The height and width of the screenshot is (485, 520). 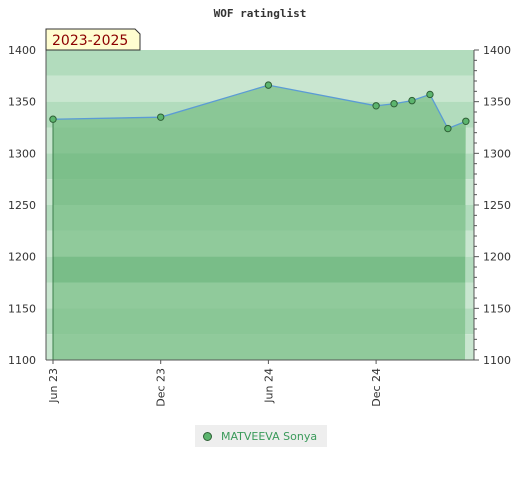 What do you see at coordinates (161, 387) in the screenshot?
I see `x-tick-label: Dec 23` at bounding box center [161, 387].